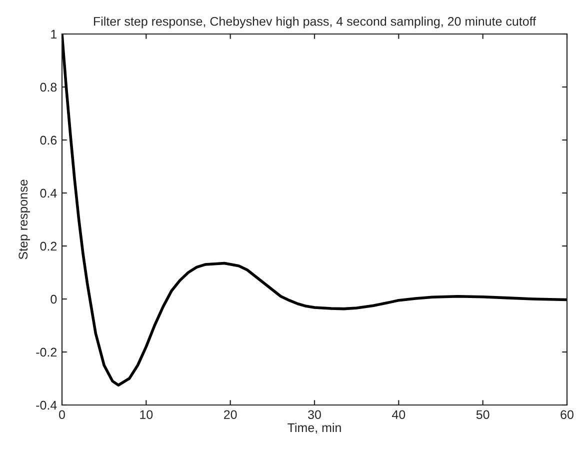 The height and width of the screenshot is (466, 579). What do you see at coordinates (48, 140) in the screenshot?
I see `y-tick-label: 0.6` at bounding box center [48, 140].